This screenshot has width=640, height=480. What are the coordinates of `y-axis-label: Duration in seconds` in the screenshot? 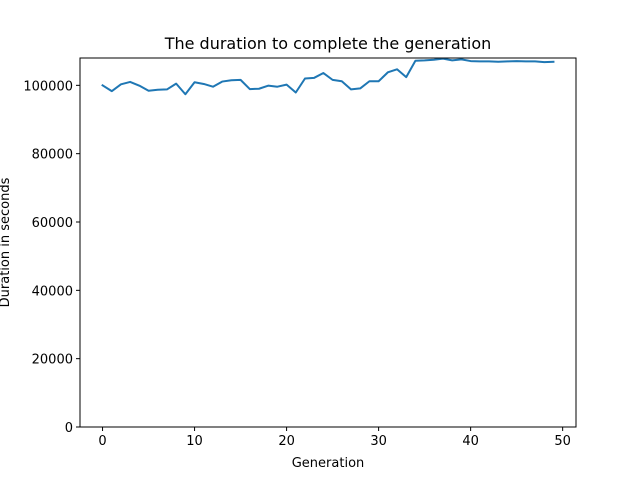 It's located at (6, 242).